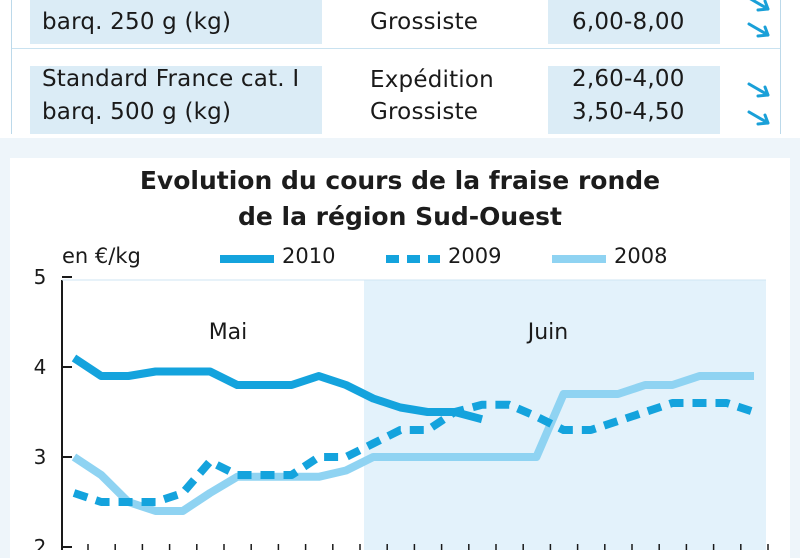 Image resolution: width=800 pixels, height=558 pixels. Describe the element at coordinates (628, 112) in the screenshot. I see `row-2-price-2: 3,50-4,50` at that location.